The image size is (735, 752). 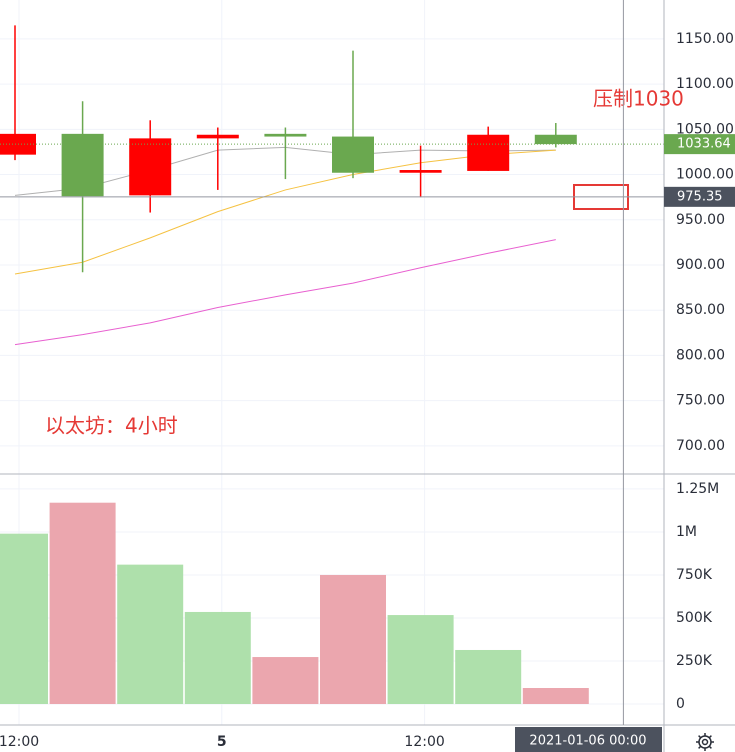 What do you see at coordinates (697, 489) in the screenshot?
I see `y-tick-label: 1.25M` at bounding box center [697, 489].